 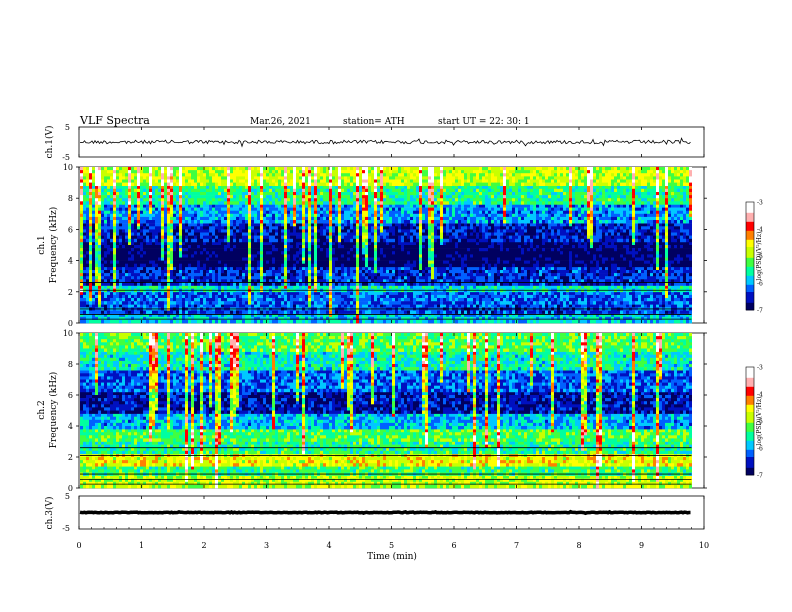 I want to click on start-time-label: start UT = 22: 30: 1, so click(x=484, y=122).